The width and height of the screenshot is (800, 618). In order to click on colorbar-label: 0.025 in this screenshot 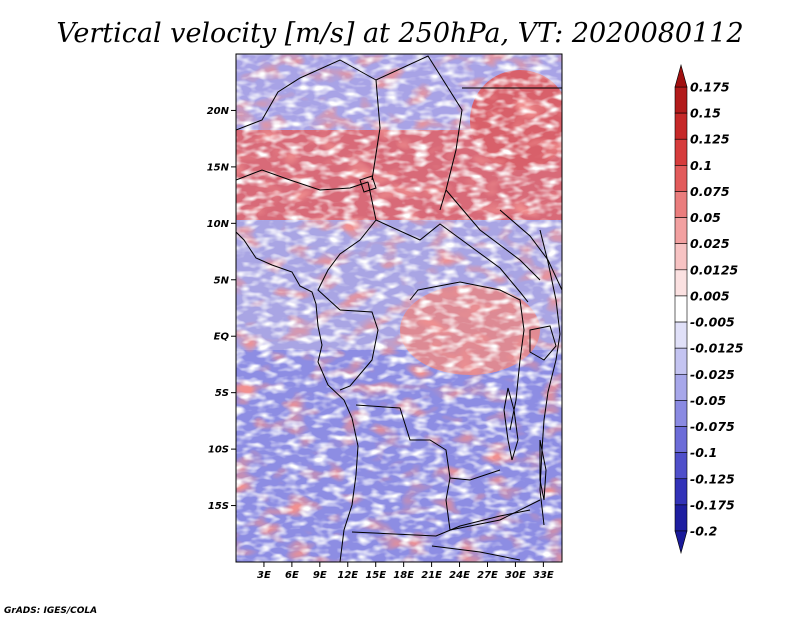, I will do `click(710, 243)`.